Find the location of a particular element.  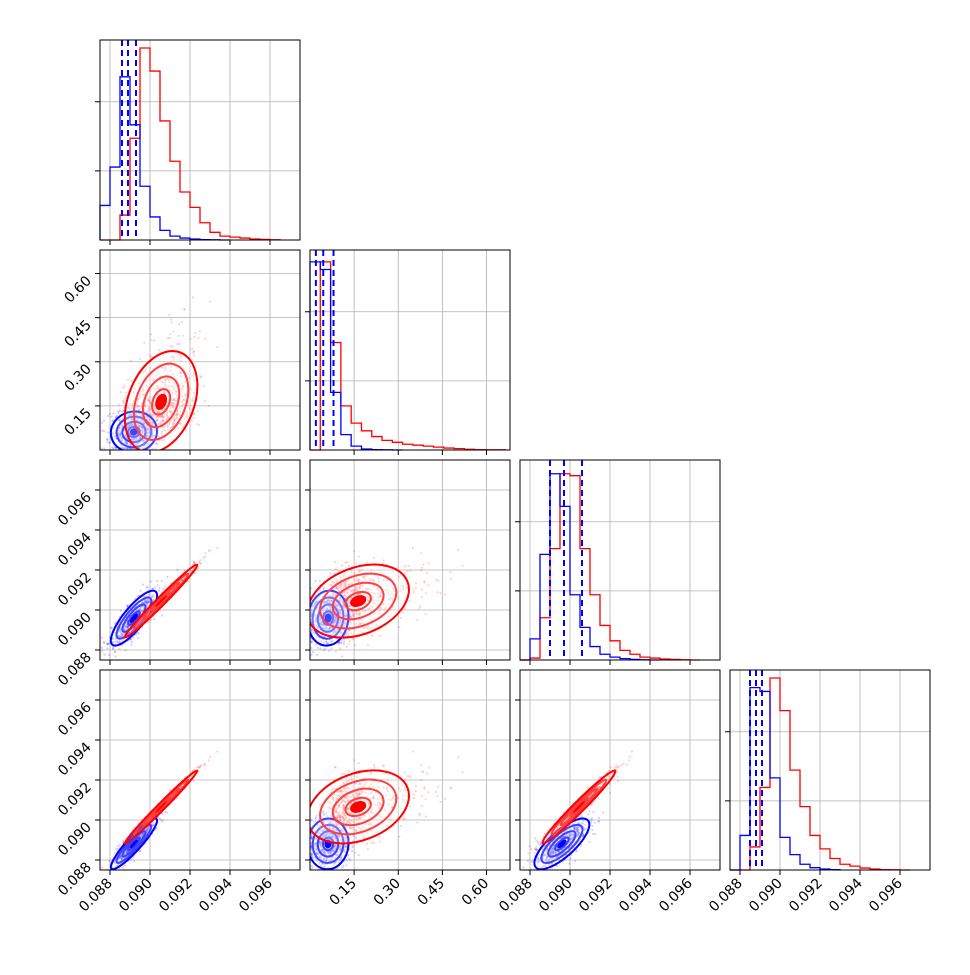

y-tick-label: 0.60 is located at coordinates (77, 289).